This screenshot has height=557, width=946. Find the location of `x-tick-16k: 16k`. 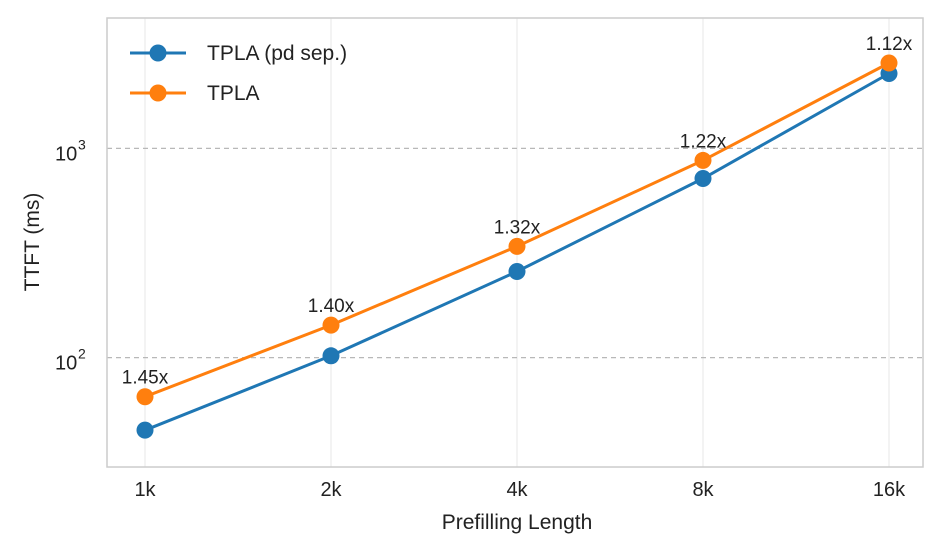

x-tick-16k: 16k is located at coordinates (889, 490).